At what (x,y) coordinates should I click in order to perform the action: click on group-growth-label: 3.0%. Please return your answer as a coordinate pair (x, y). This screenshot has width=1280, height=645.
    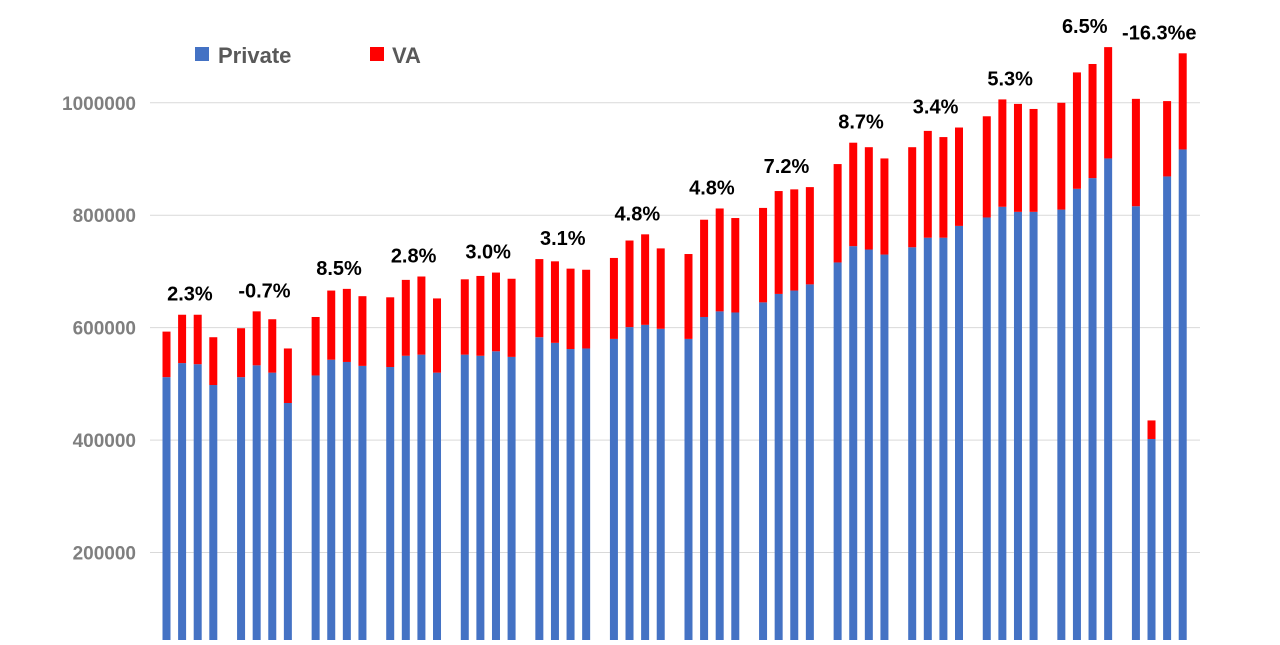
    Looking at the image, I should click on (488, 253).